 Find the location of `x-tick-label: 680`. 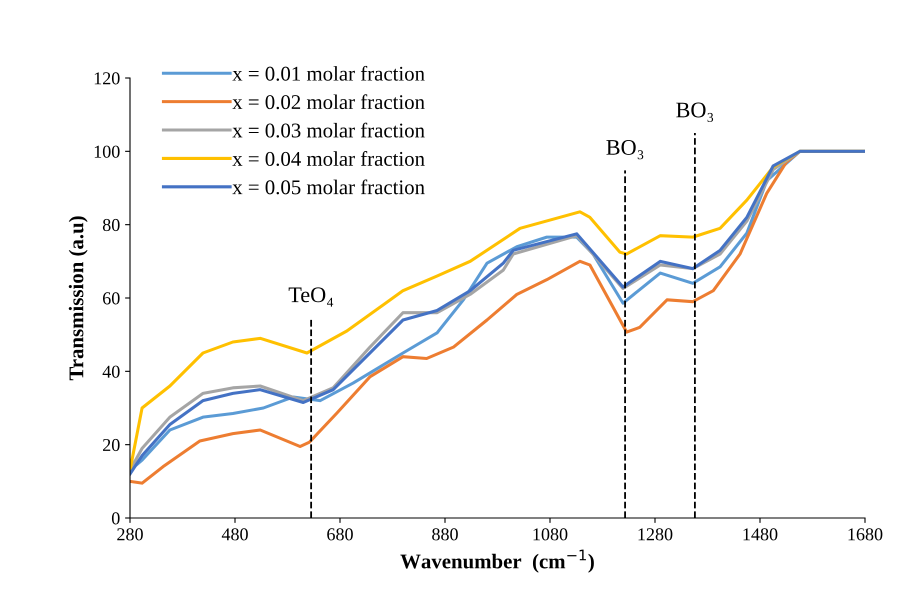

x-tick-label: 680 is located at coordinates (340, 534).